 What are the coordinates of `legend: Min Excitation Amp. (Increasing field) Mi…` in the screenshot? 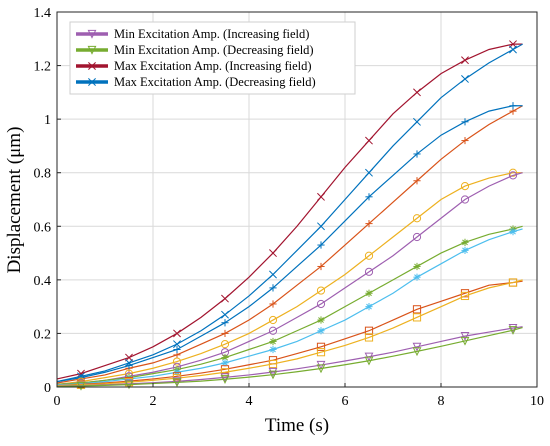 It's located at (212, 58).